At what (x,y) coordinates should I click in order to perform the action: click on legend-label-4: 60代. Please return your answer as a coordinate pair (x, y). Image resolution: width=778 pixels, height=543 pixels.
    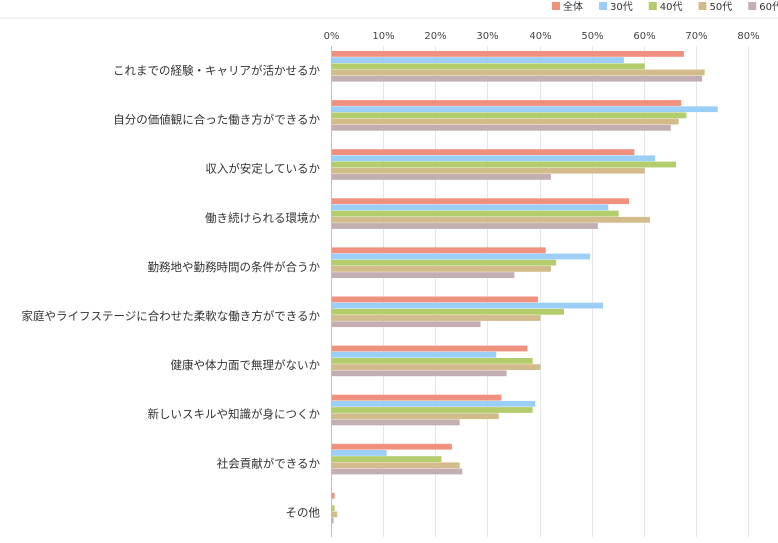
    Looking at the image, I should click on (768, 7).